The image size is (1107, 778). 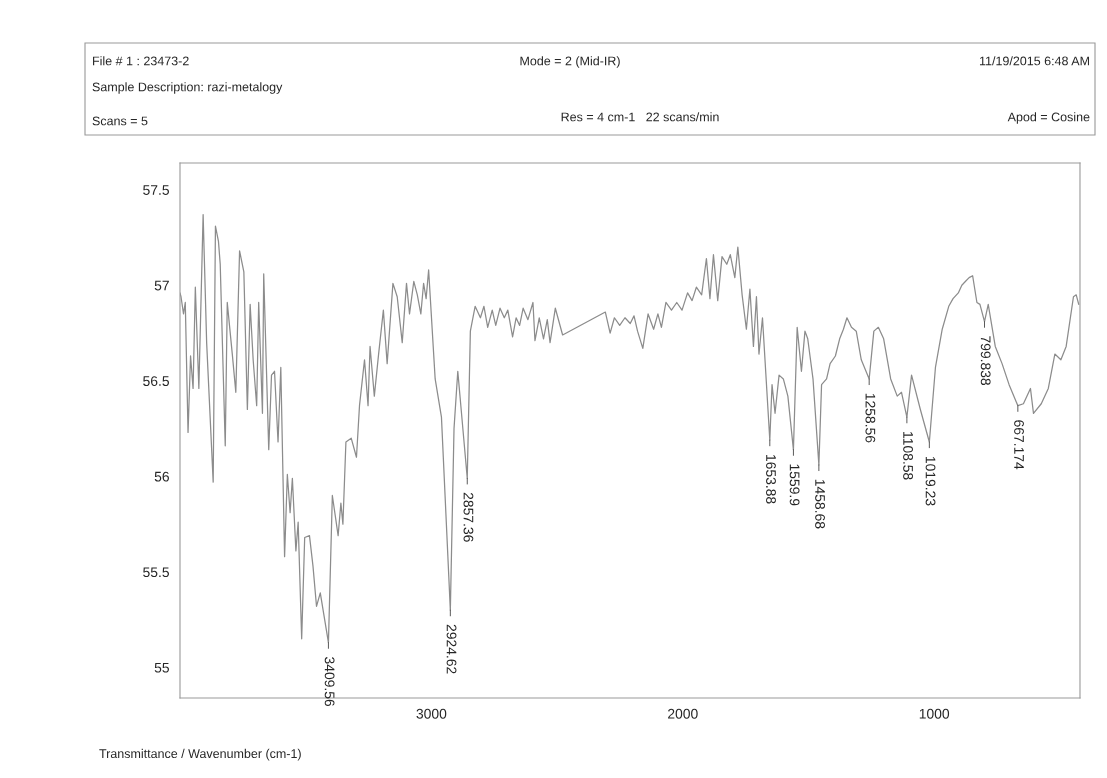 I want to click on y-tick-label: 56, so click(x=161, y=476).